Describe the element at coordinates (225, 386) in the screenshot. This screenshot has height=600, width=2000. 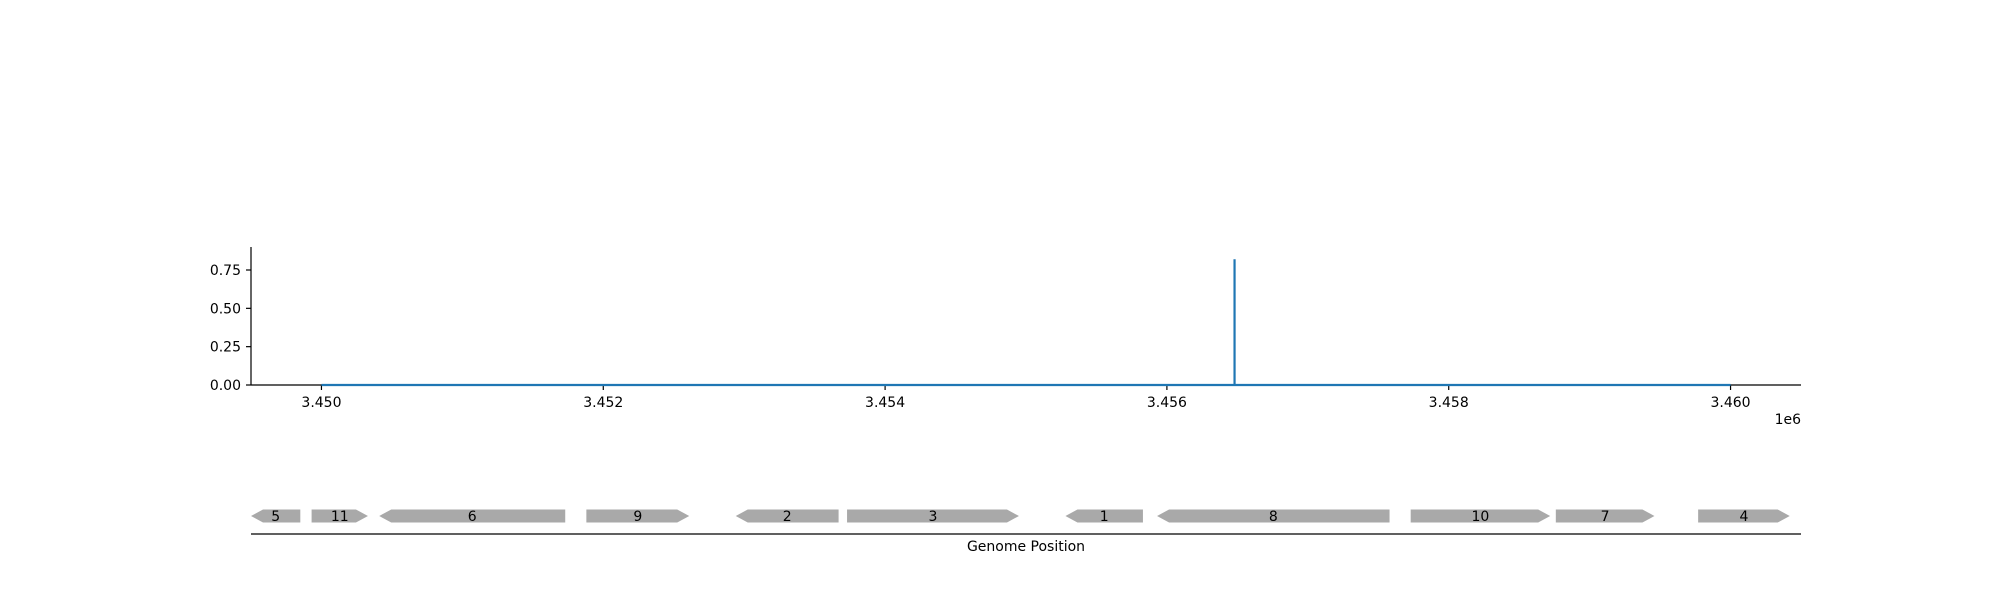
I see `y-tick-label: 0.00` at that location.